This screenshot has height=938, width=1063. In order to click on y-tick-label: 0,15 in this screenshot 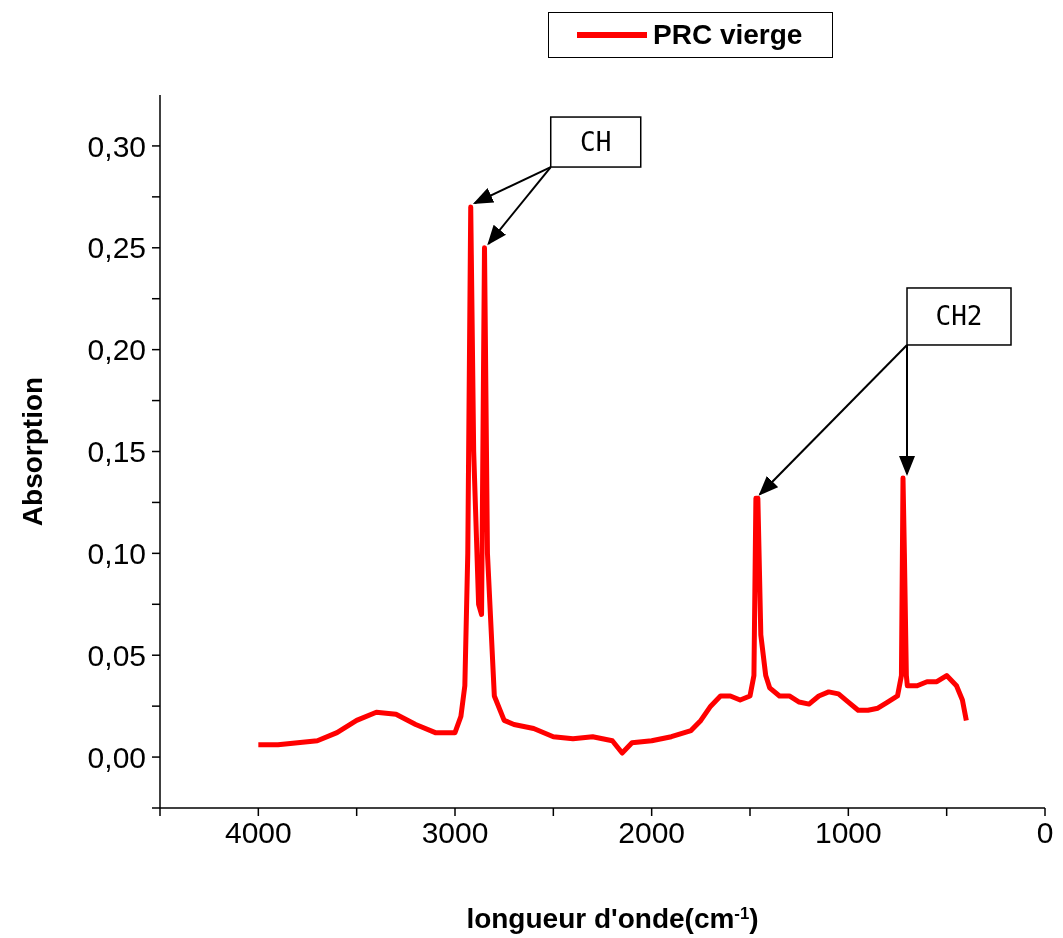, I will do `click(116, 452)`.